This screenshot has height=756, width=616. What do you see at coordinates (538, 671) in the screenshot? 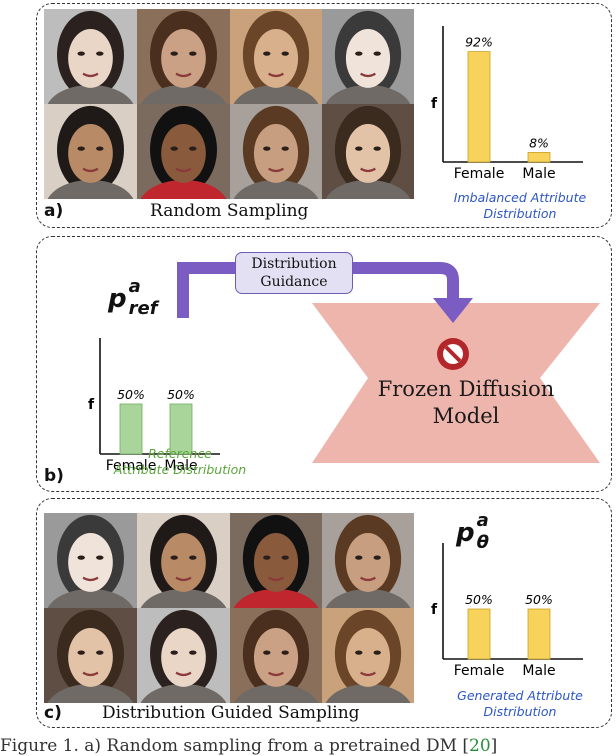
I see `category-label: Male` at bounding box center [538, 671].